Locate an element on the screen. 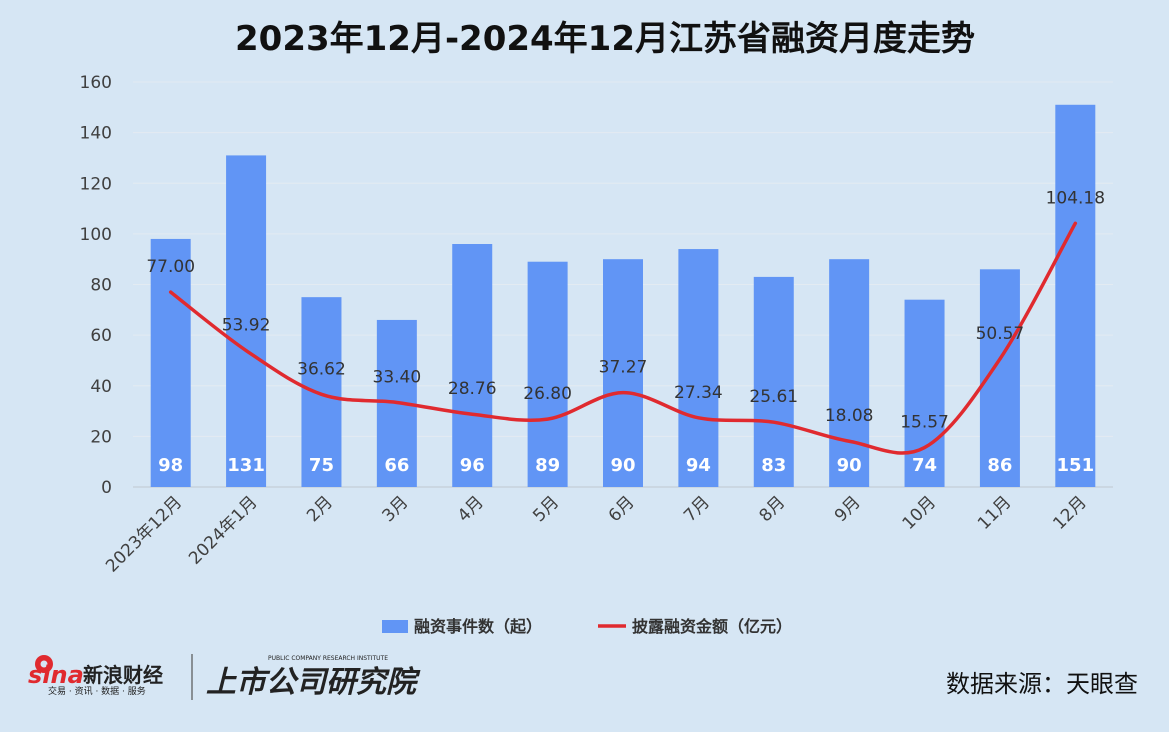  line-data-label: 104.18 is located at coordinates (1075, 198).